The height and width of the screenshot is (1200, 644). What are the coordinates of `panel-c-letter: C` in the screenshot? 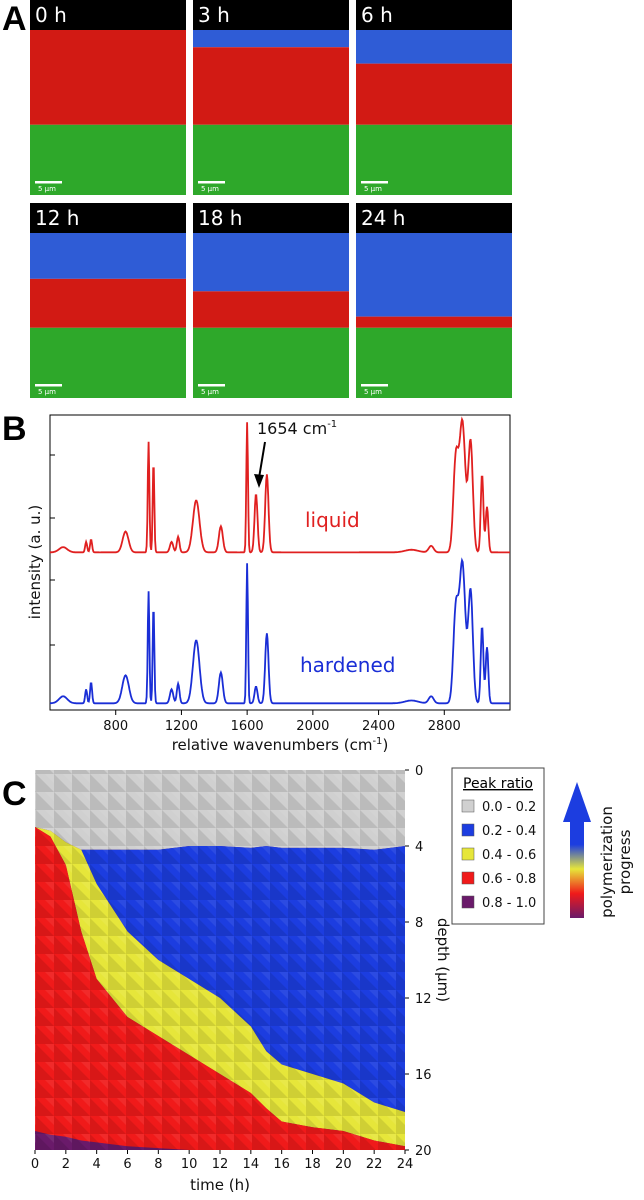 It's located at (14, 794).